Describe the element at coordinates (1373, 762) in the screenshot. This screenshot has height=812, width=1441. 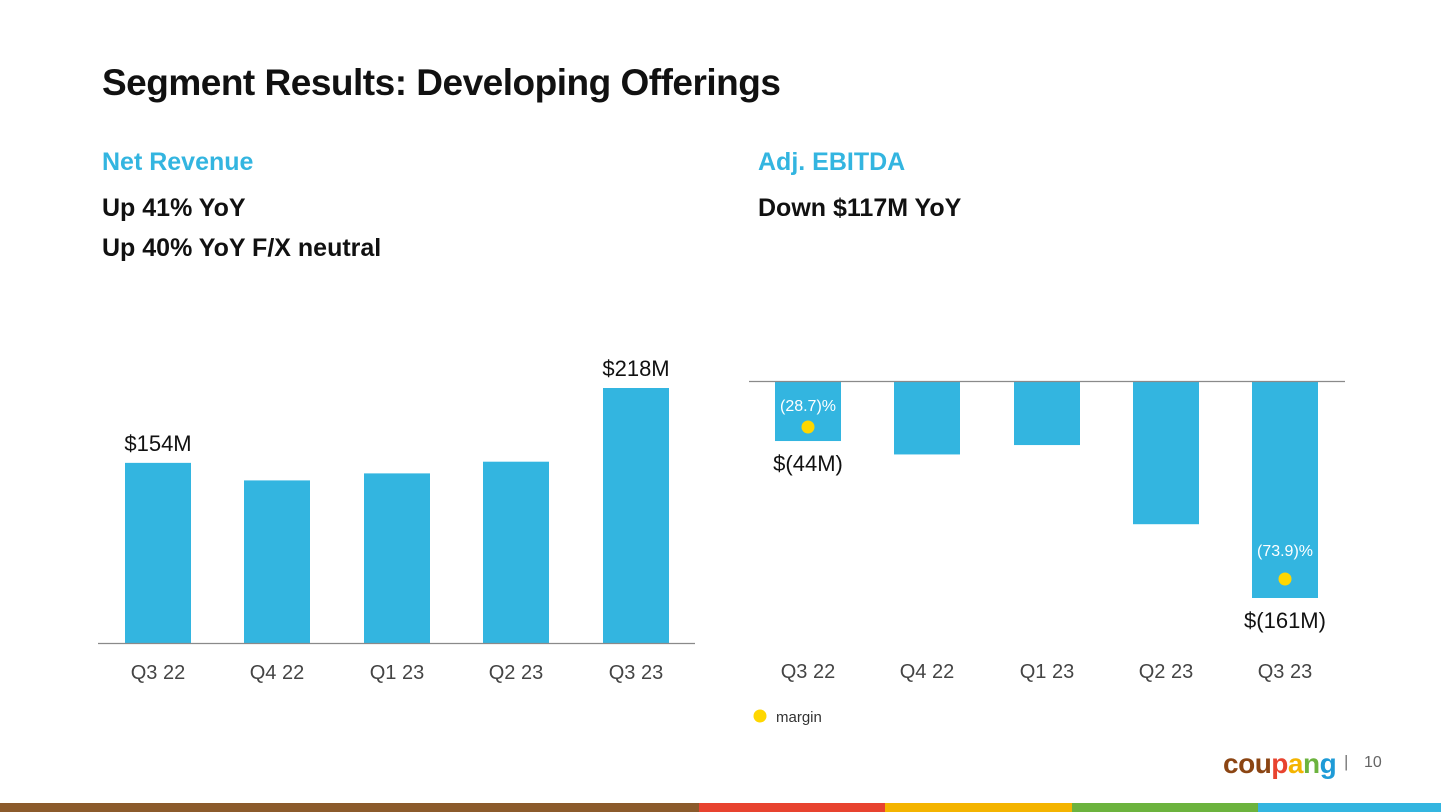
I see `page-number: 10` at that location.